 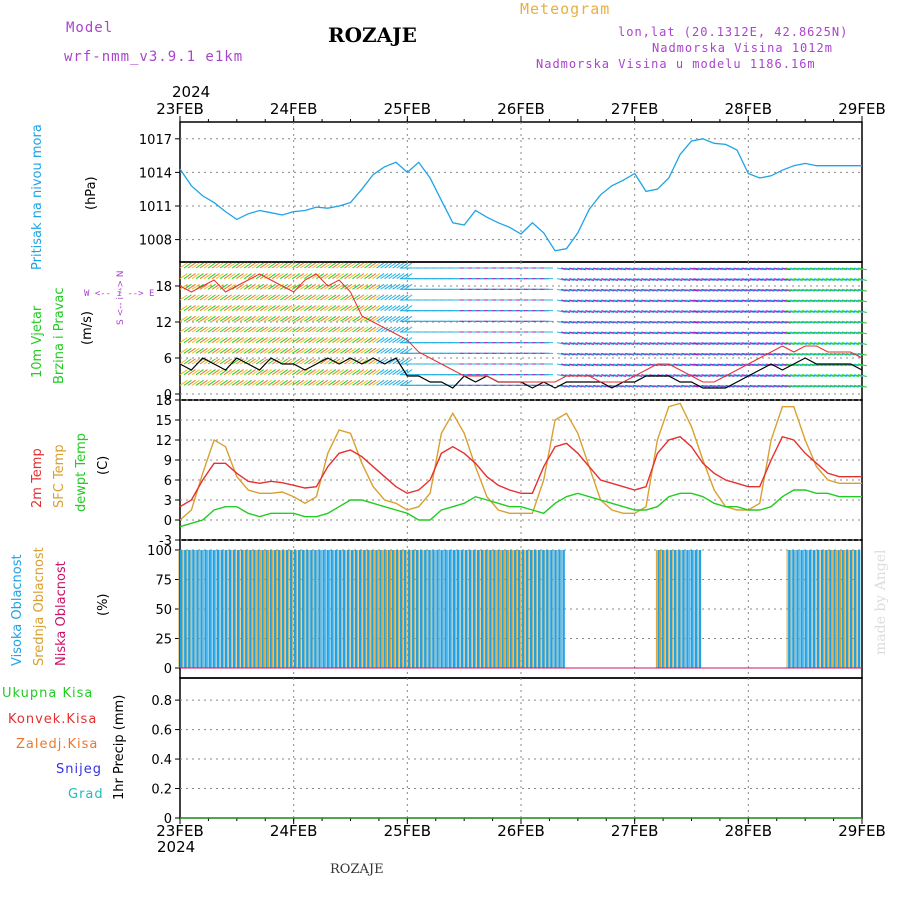 I want to click on wind-compass-we: W <-- i --> E, so click(x=119, y=294).